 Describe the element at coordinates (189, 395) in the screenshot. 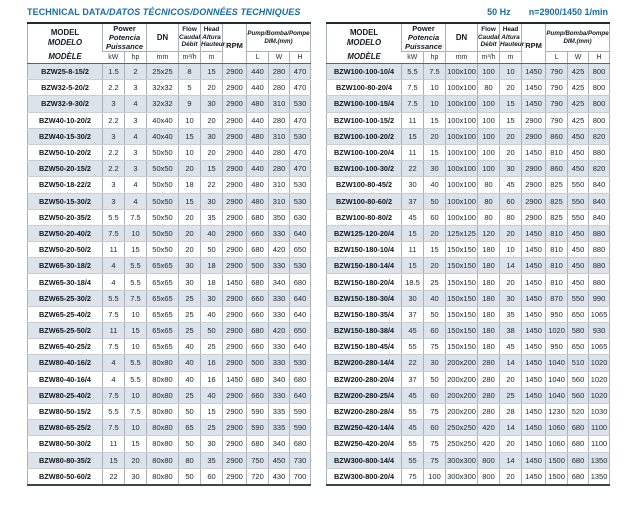

I see `flow-cell: 25` at that location.